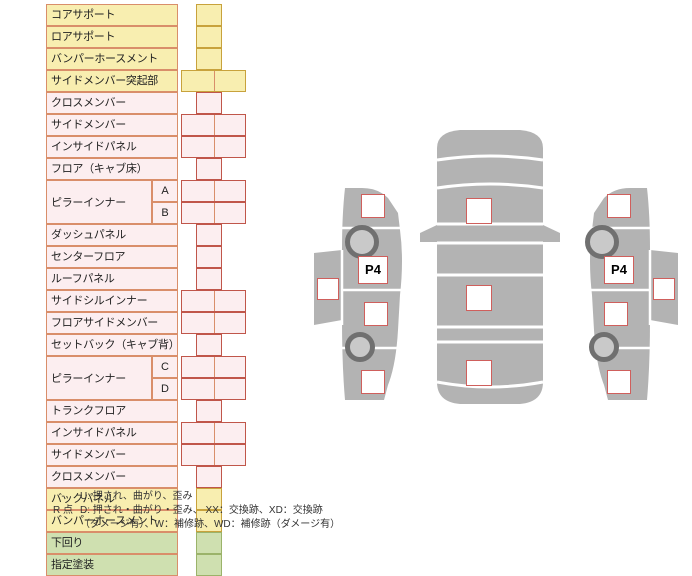 This screenshot has width=692, height=576. I want to click on part-sub-label: D, so click(165, 389).